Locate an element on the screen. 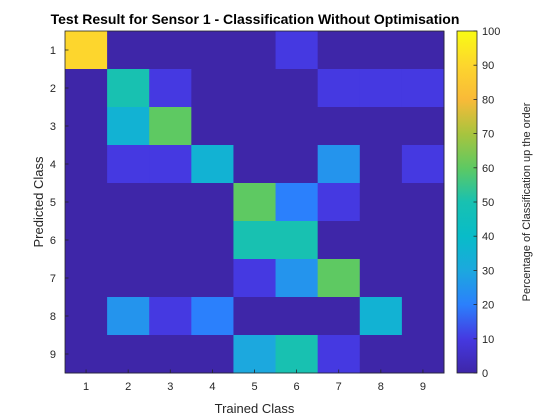 The width and height of the screenshot is (560, 420). heatmap-cell-r8-c8 is located at coordinates (381, 316).